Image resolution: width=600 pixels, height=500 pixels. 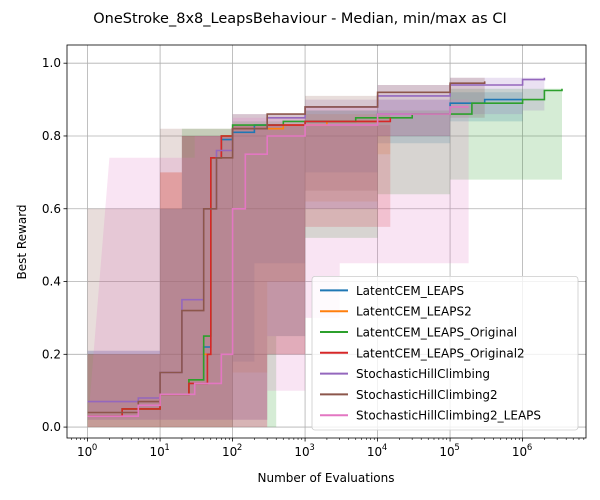 I want to click on x-tick-exponent: 5, so click(x=456, y=448).